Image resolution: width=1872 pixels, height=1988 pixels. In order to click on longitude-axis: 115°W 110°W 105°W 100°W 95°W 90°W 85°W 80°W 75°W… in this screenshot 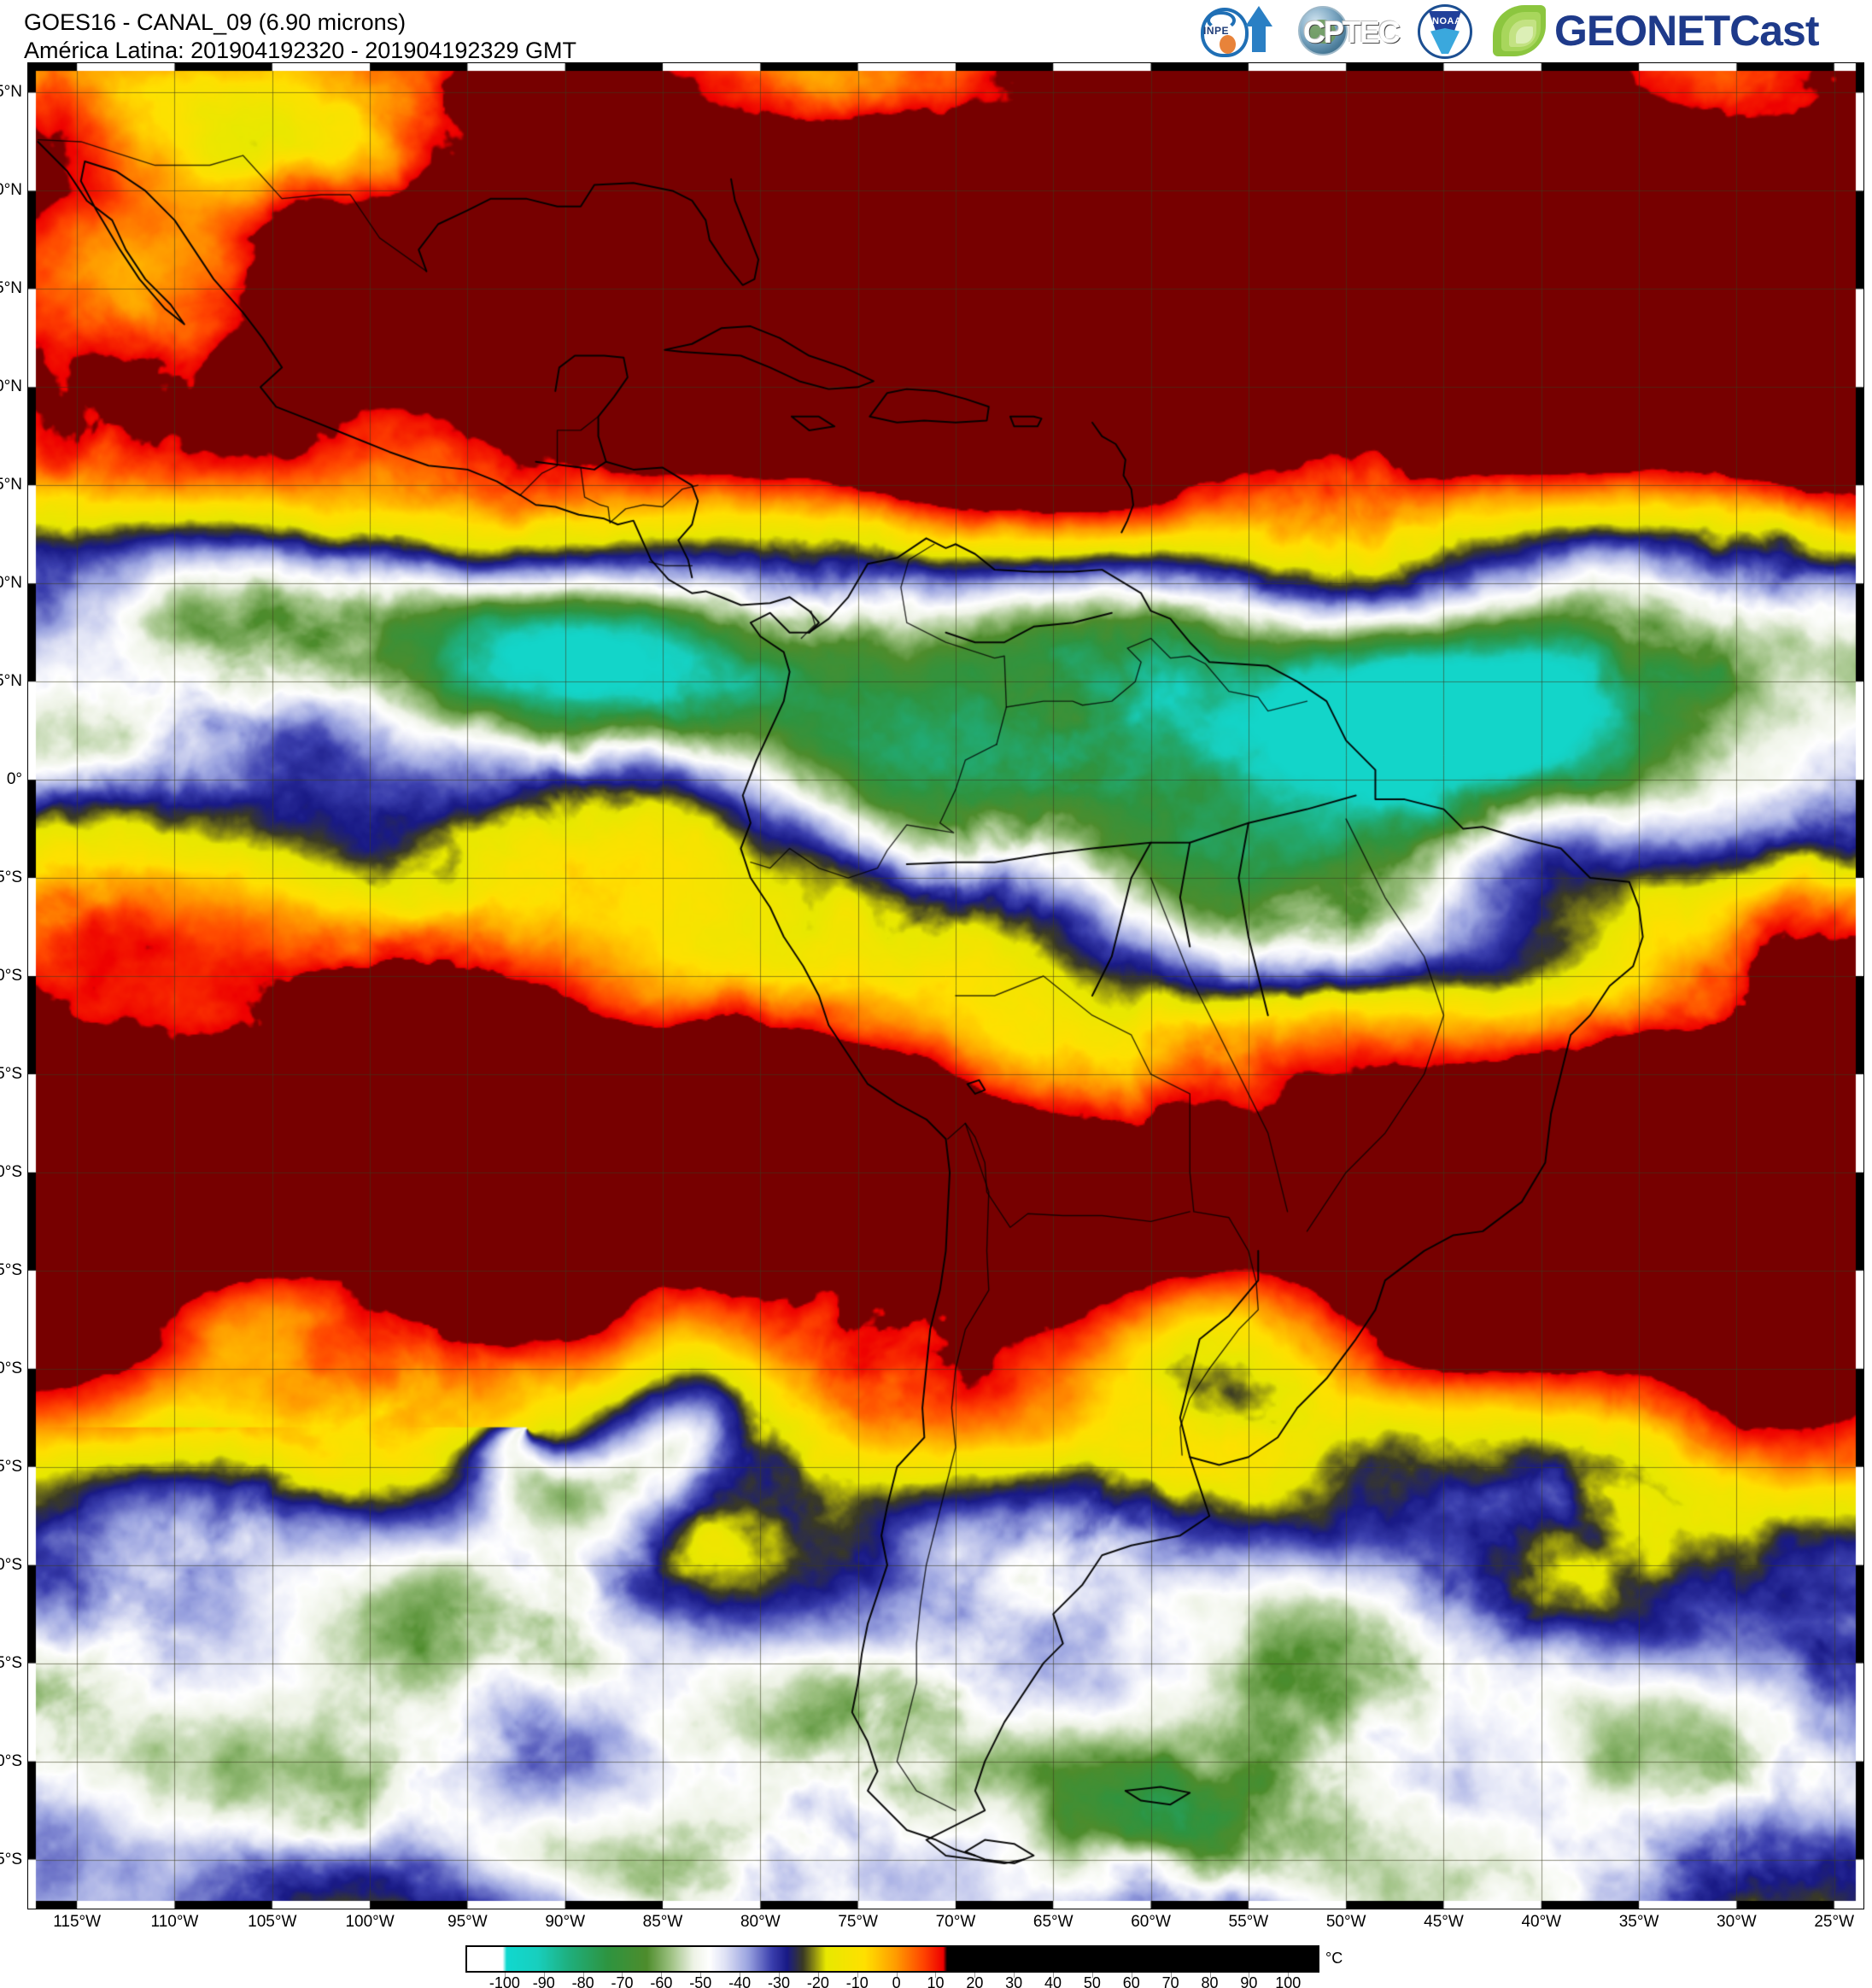, I will do `click(945, 1925)`.